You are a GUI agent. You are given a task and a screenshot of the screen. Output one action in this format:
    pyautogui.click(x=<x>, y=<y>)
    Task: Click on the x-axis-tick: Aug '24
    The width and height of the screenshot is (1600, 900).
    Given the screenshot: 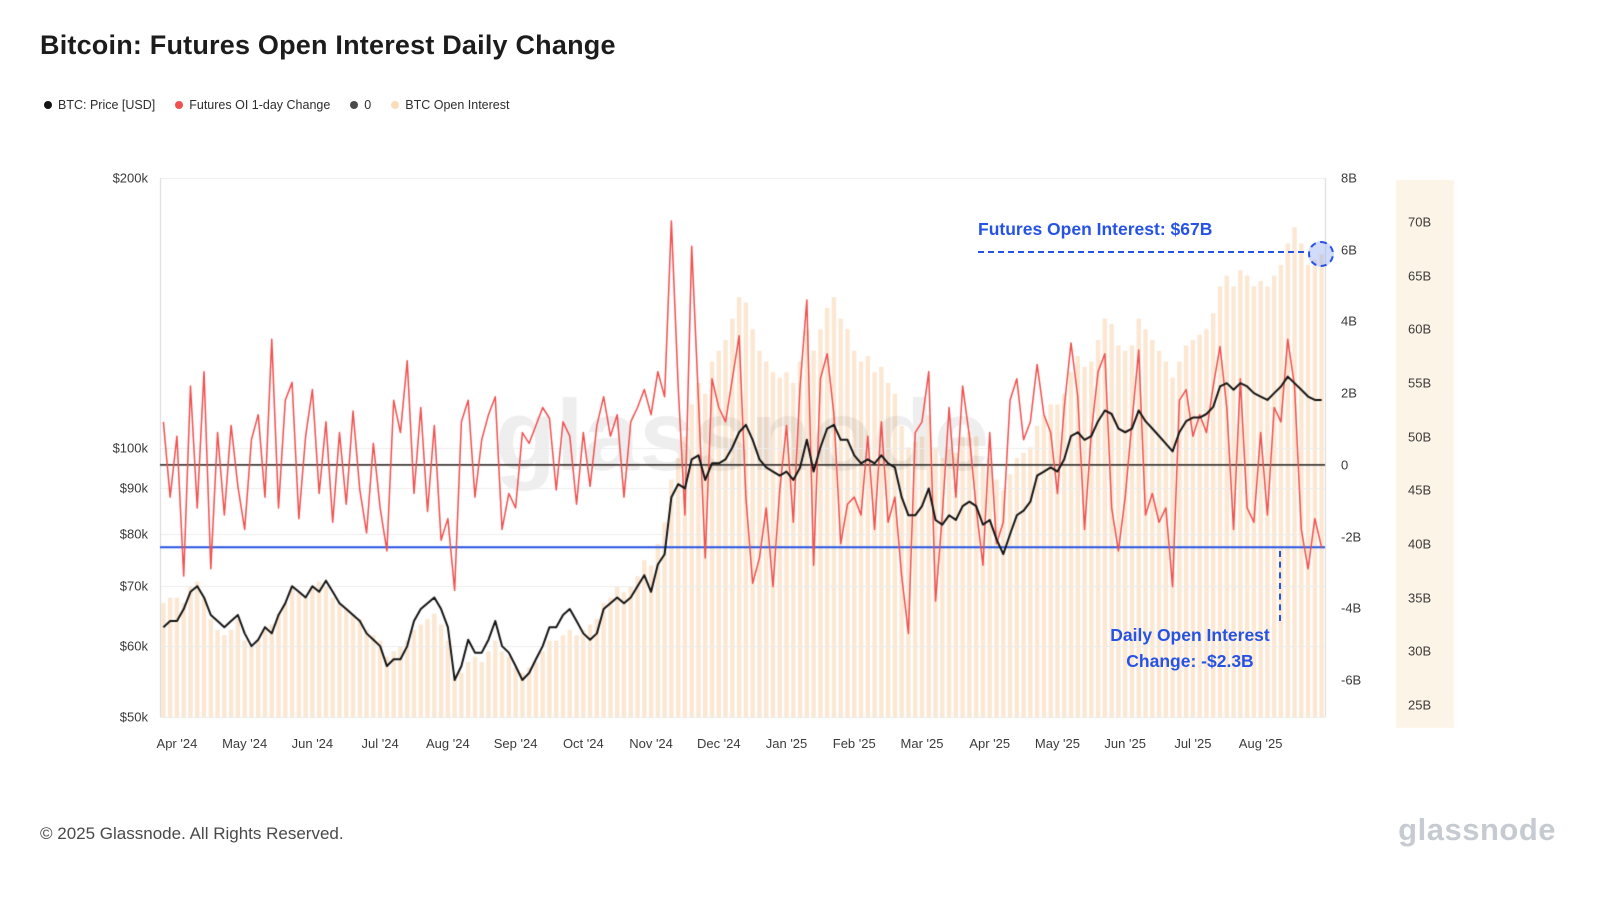 What is the action you would take?
    pyautogui.click(x=448, y=743)
    